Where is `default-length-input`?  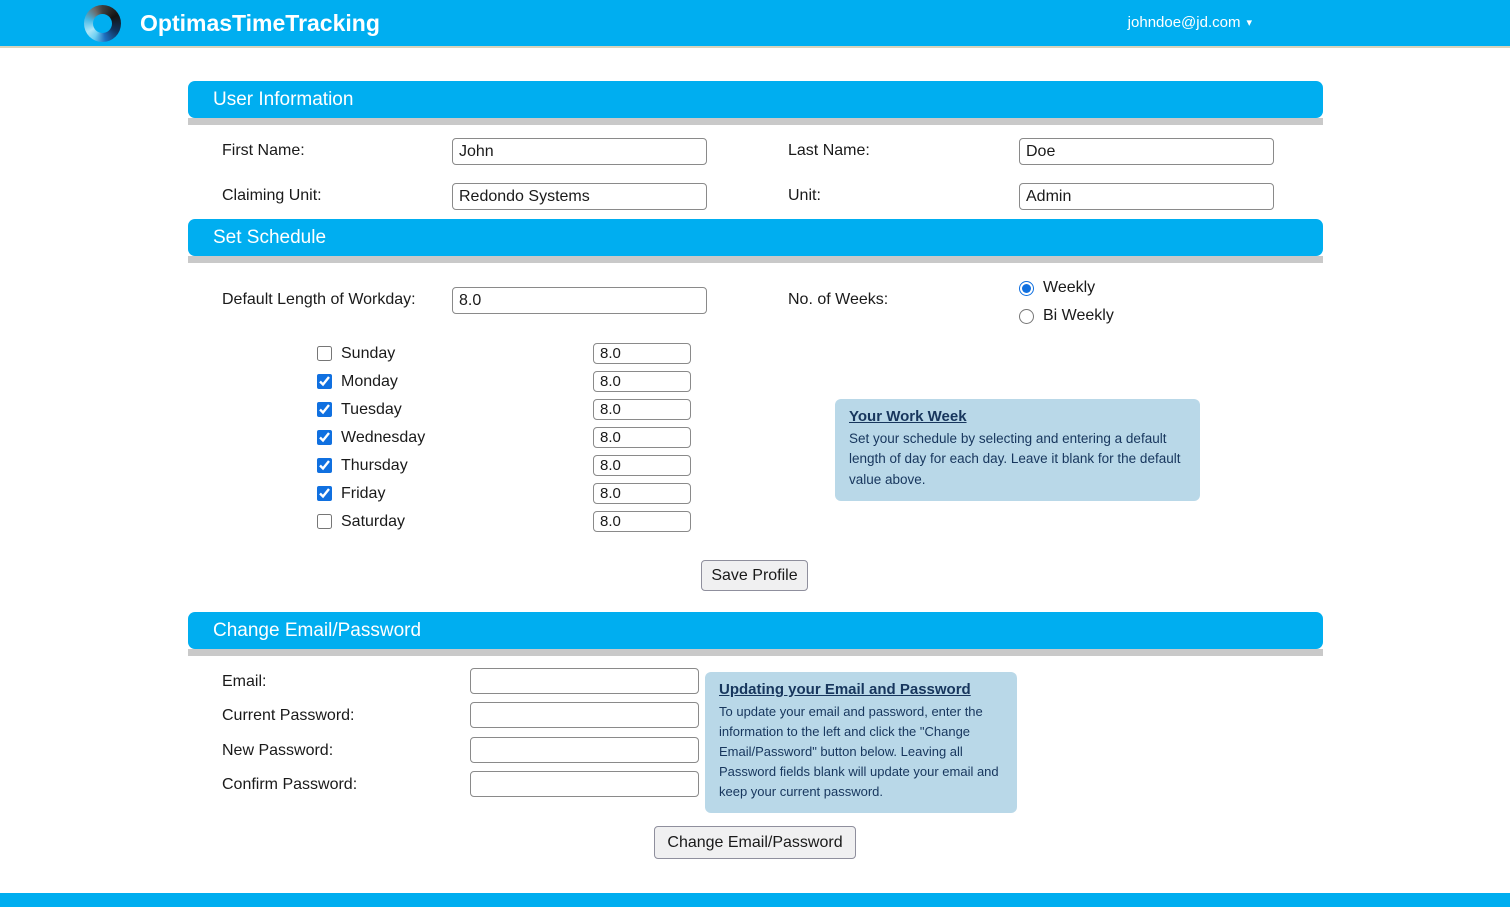 default-length-input is located at coordinates (579, 300).